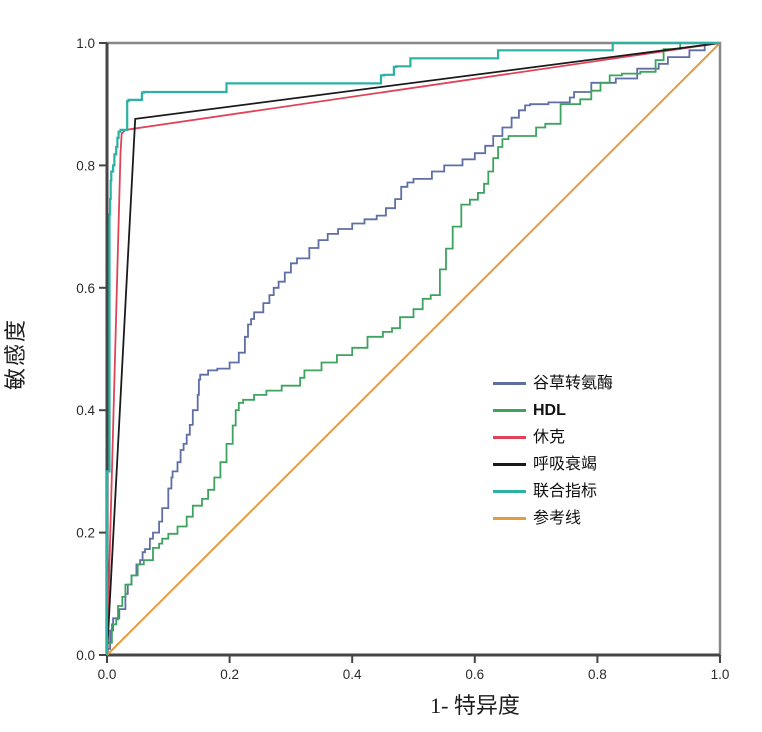  I want to click on y-tick-label: 0.8, so click(85, 165).